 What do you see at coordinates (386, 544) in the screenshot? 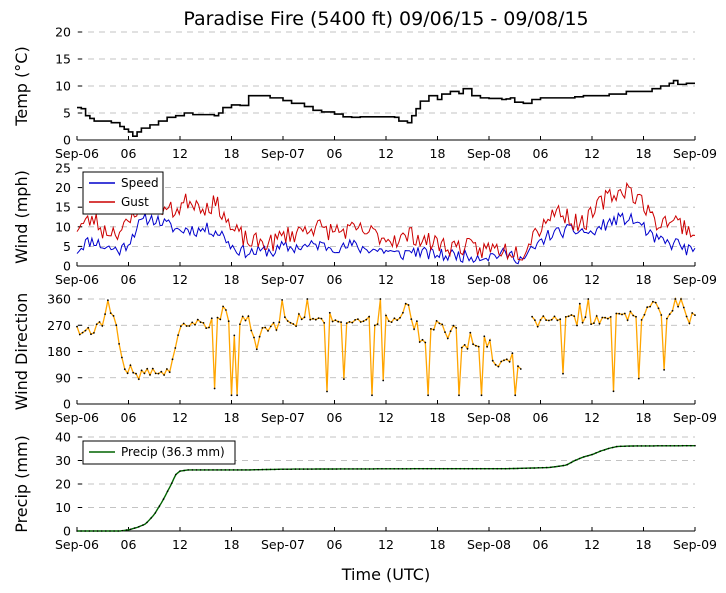
I see `x-tick-label-precip: 12` at bounding box center [386, 544].